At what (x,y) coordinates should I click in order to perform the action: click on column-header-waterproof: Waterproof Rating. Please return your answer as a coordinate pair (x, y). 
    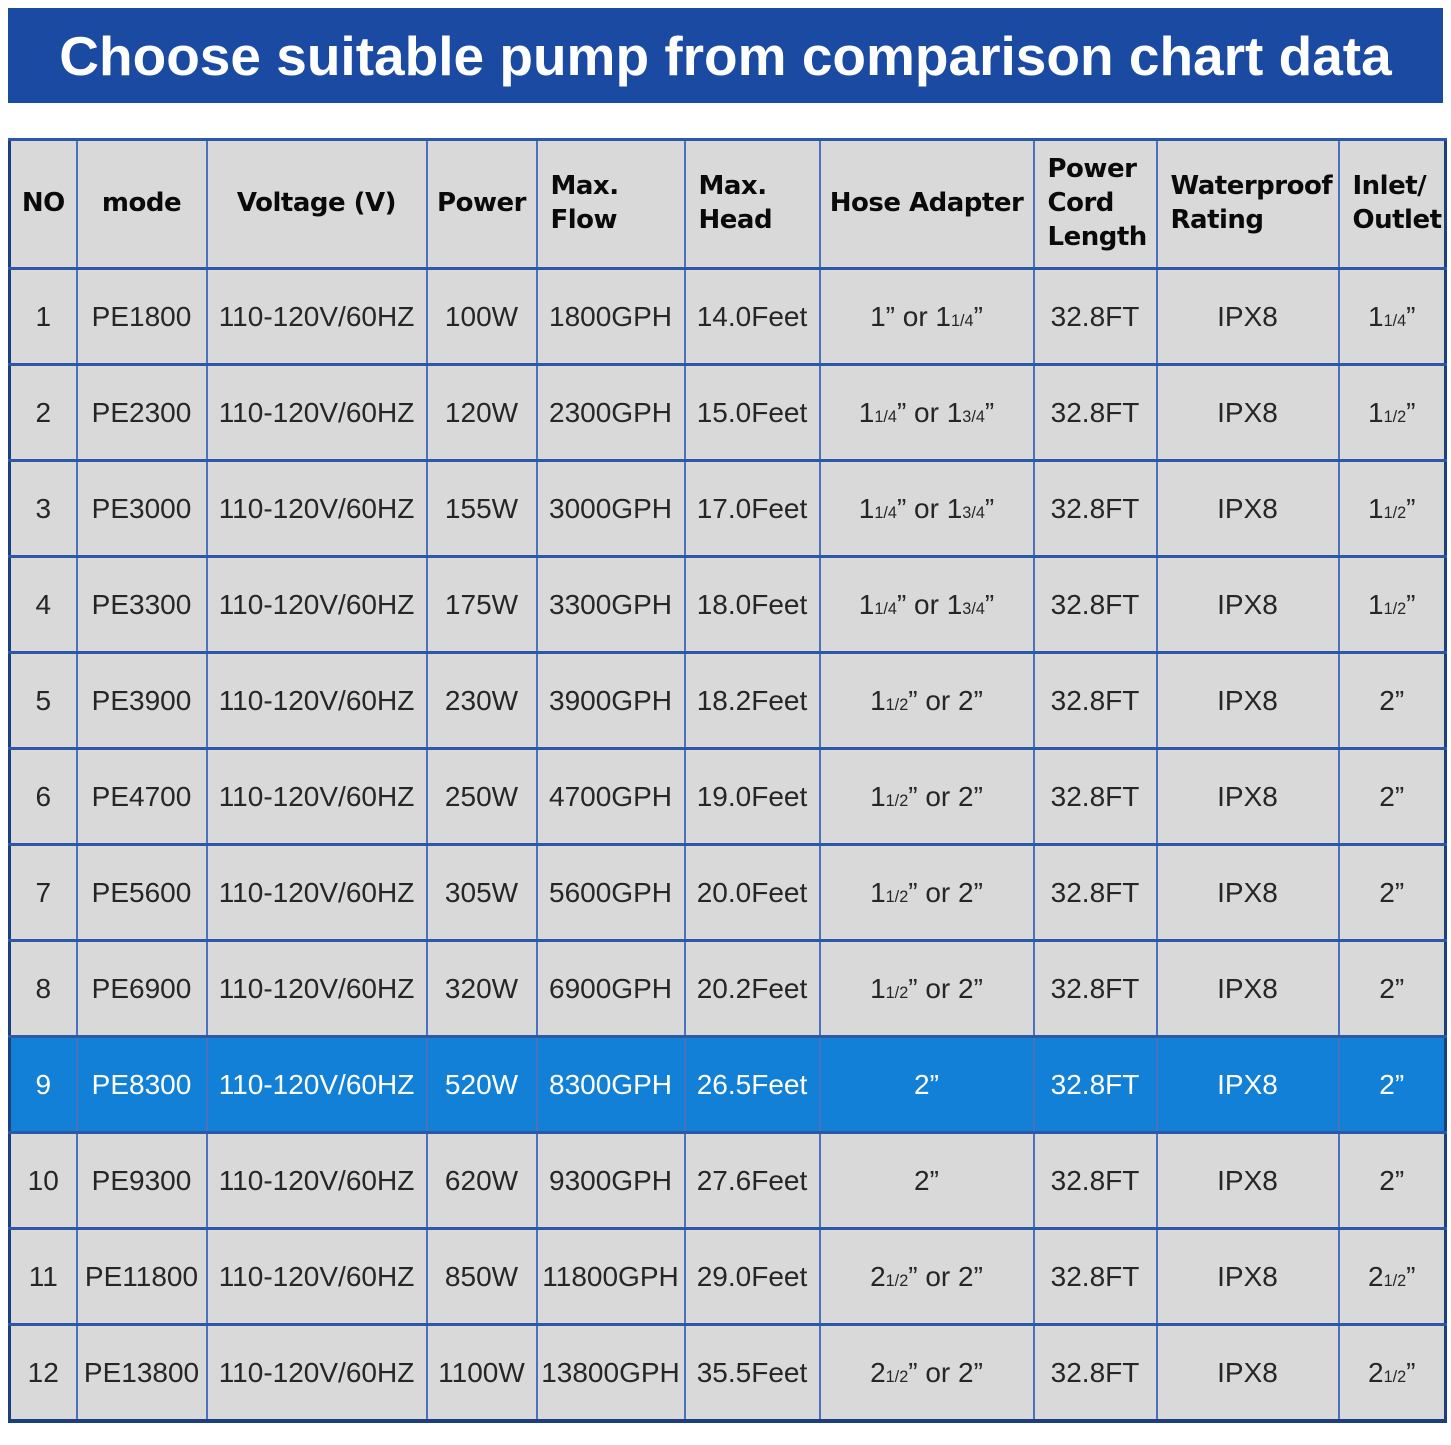
    Looking at the image, I should click on (1247, 204).